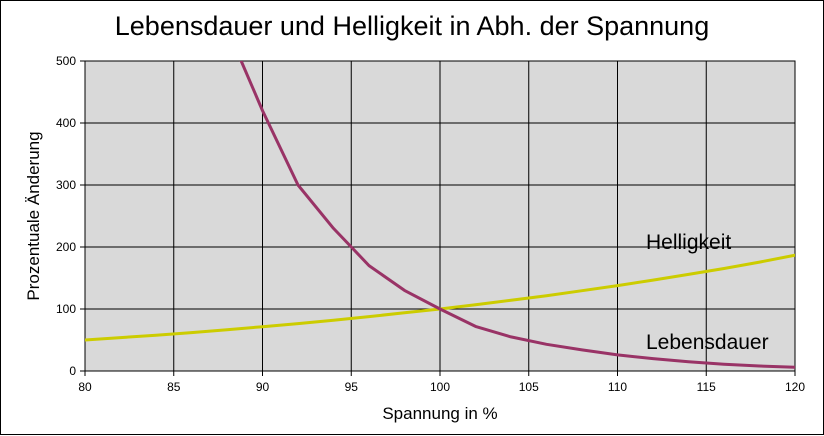 Image resolution: width=824 pixels, height=436 pixels. I want to click on x-tick-label: 90, so click(263, 387).